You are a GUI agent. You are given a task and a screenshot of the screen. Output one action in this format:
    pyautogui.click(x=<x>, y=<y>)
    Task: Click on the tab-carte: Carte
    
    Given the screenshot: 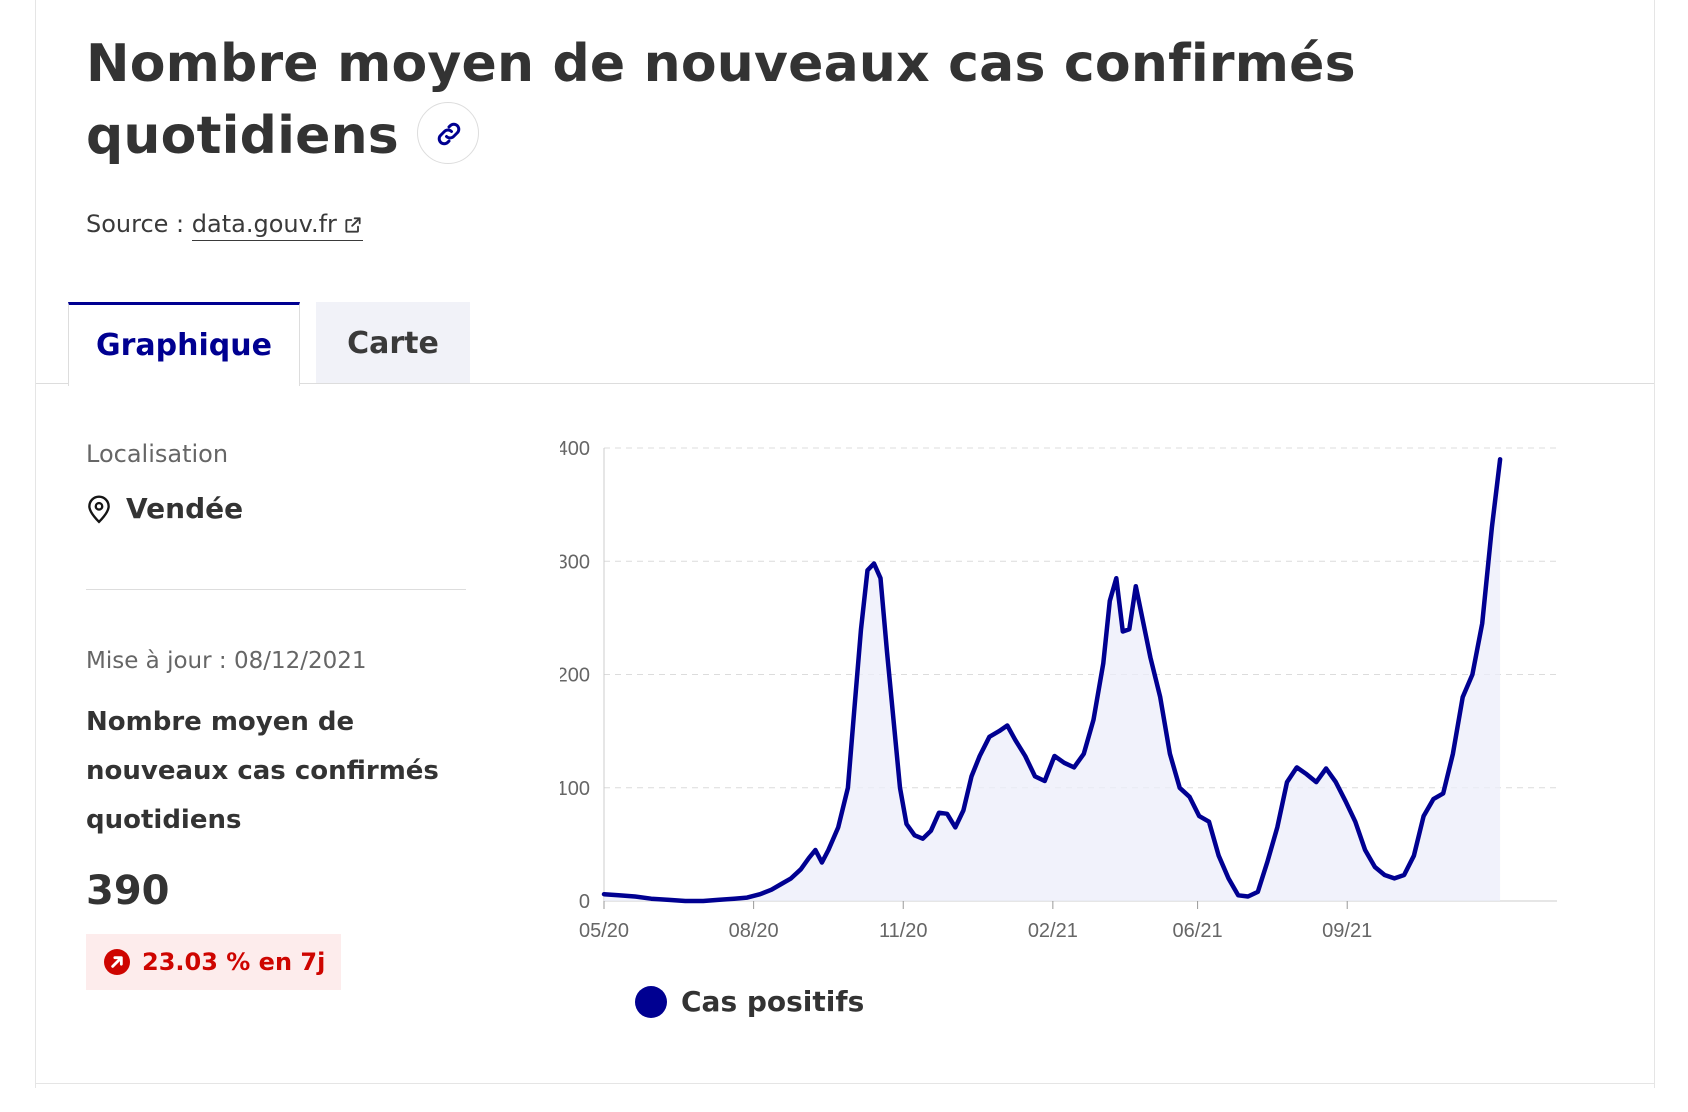 What is the action you would take?
    pyautogui.click(x=393, y=343)
    